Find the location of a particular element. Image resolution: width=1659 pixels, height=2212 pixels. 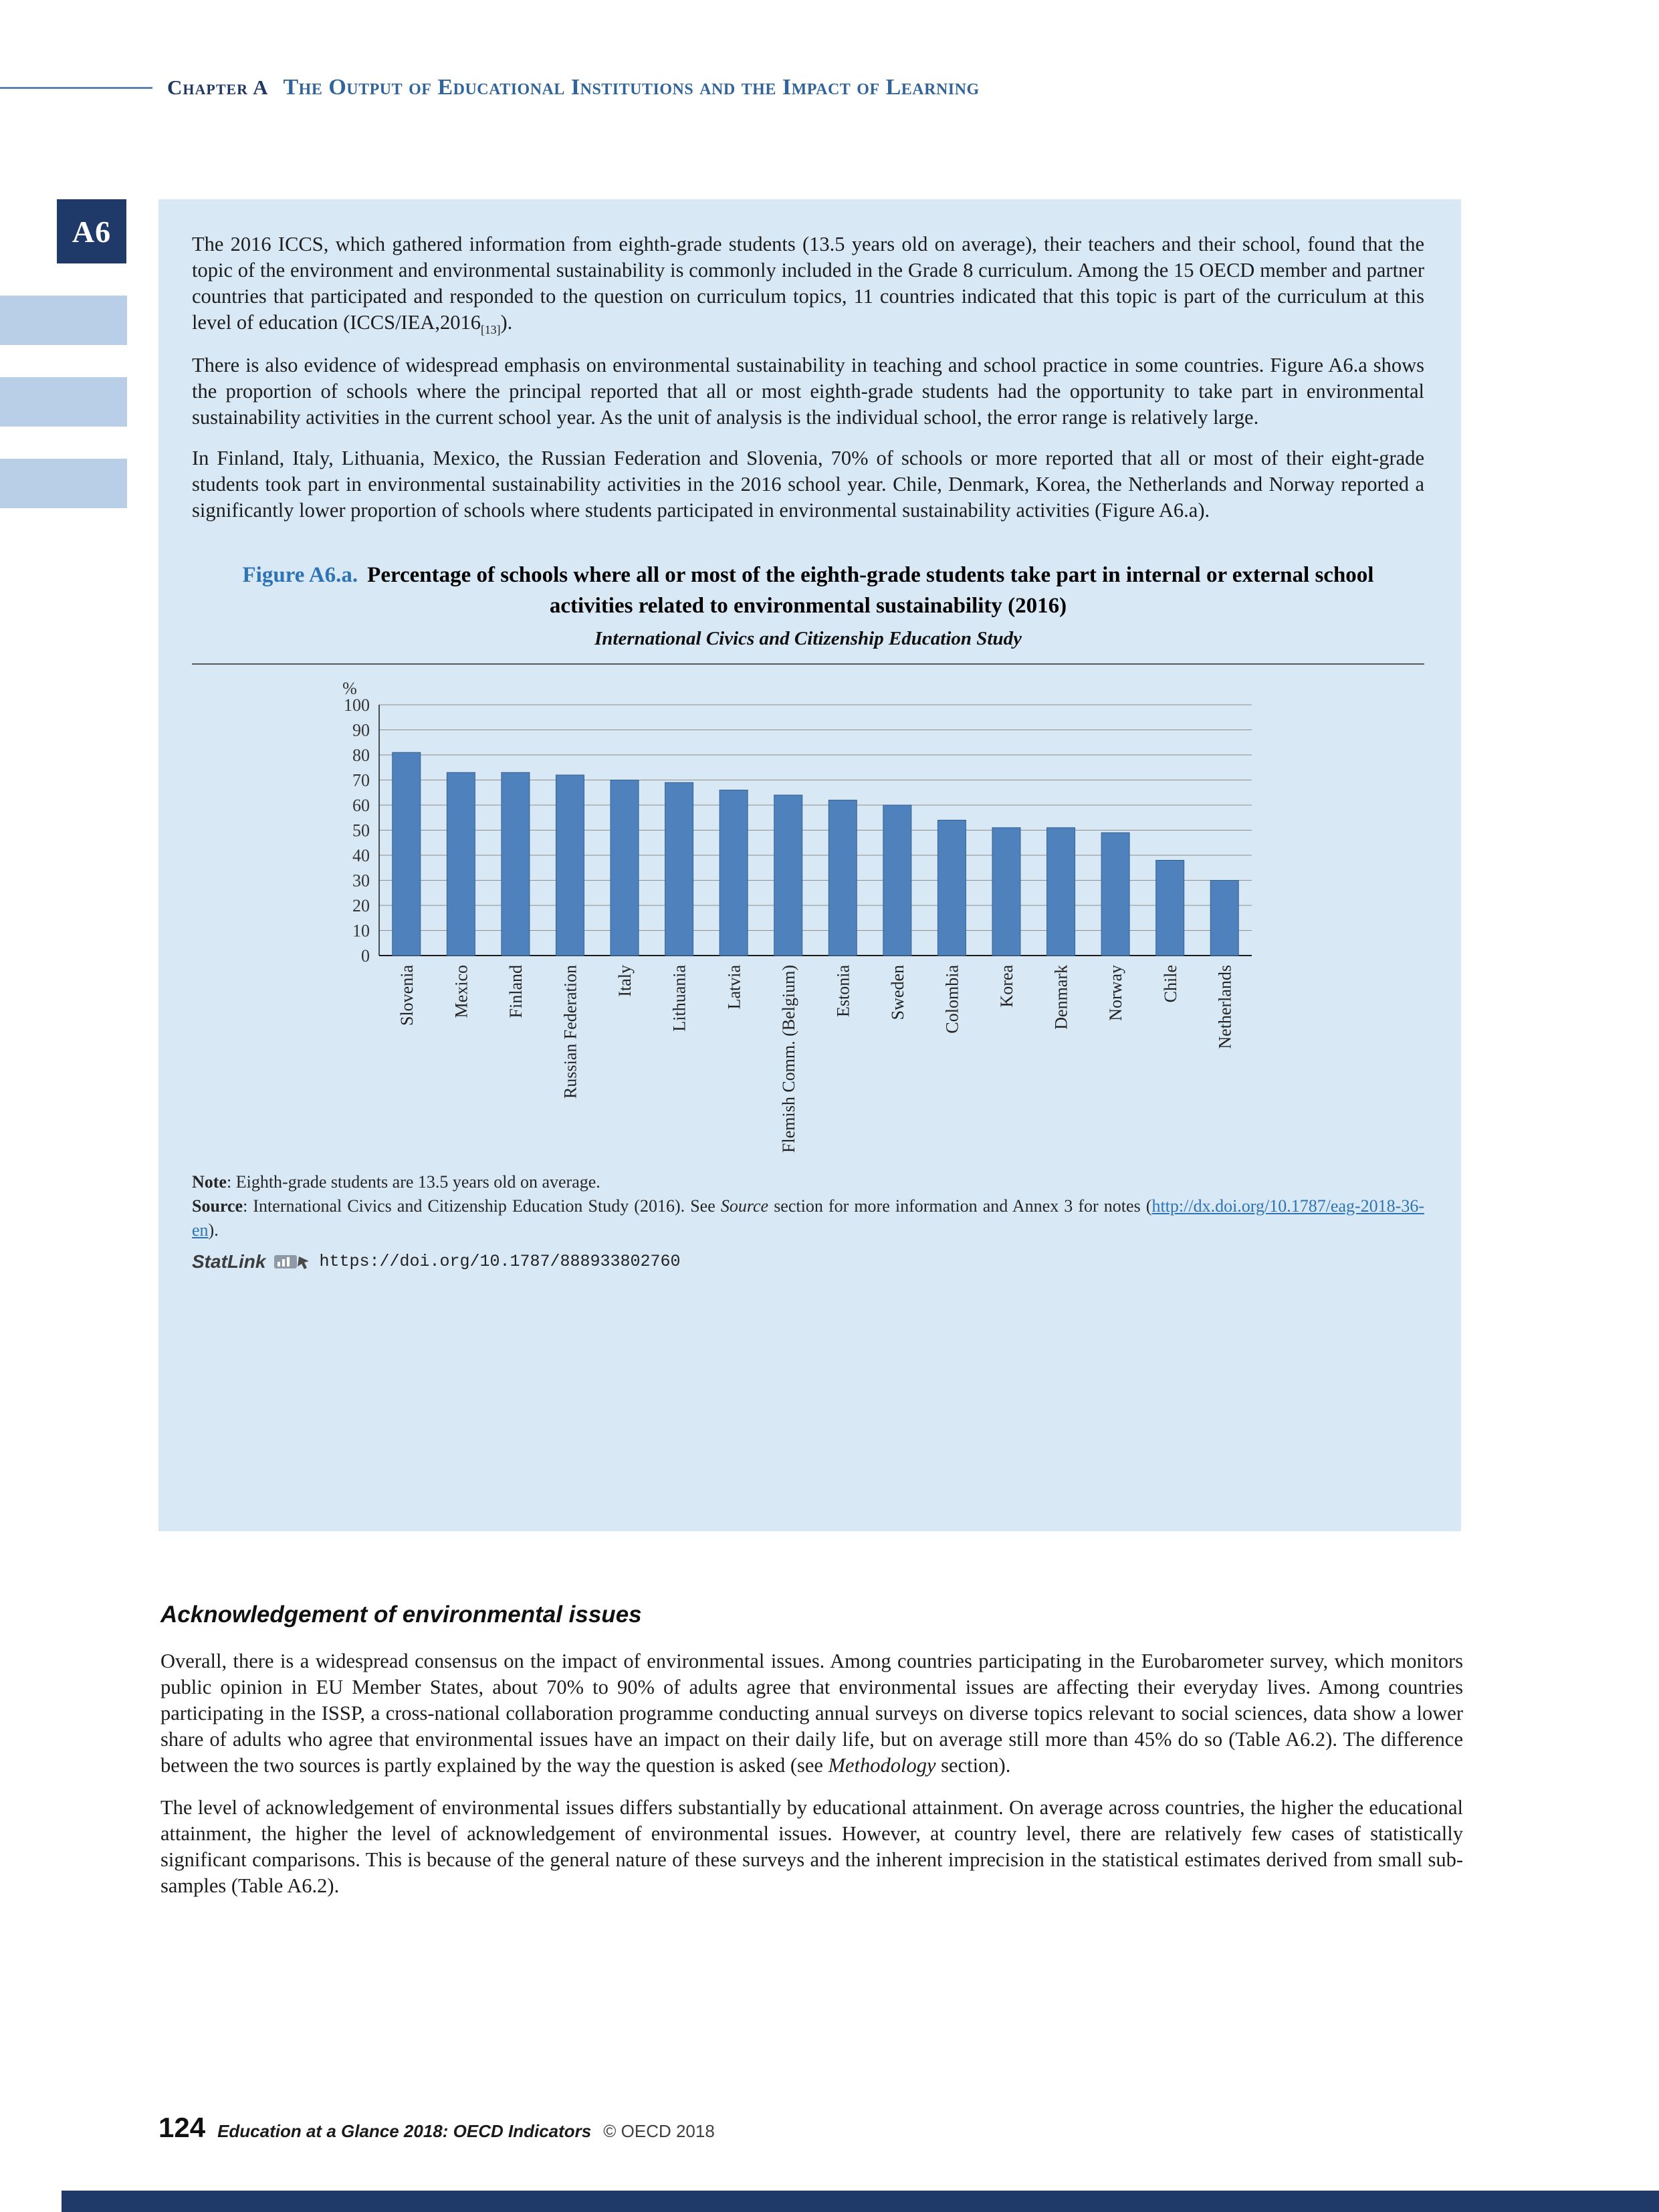

category-label: Chile is located at coordinates (1170, 983).